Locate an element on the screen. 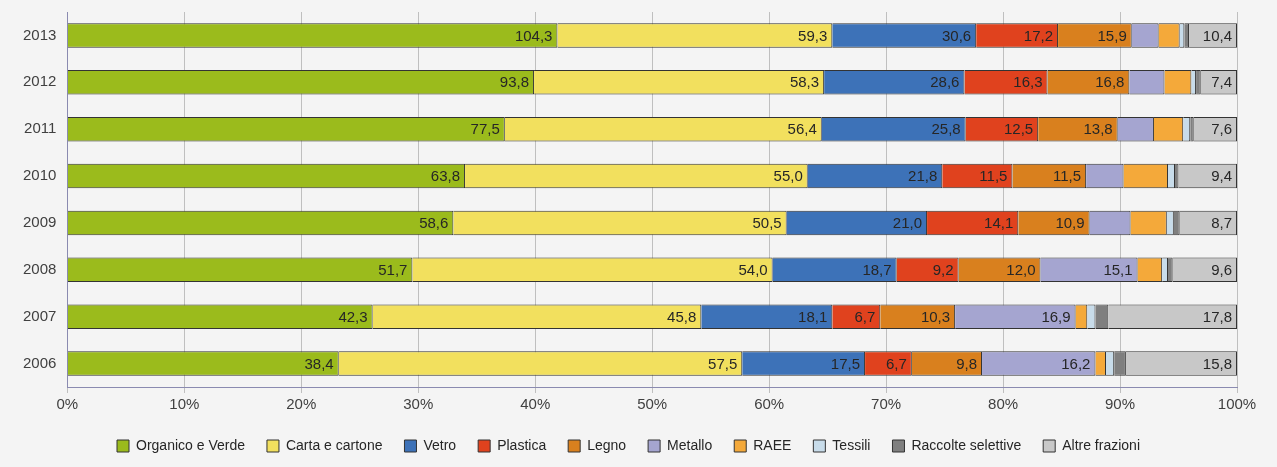 Image resolution: width=1277 pixels, height=467 pixels. legend-label: Metallo is located at coordinates (690, 444).